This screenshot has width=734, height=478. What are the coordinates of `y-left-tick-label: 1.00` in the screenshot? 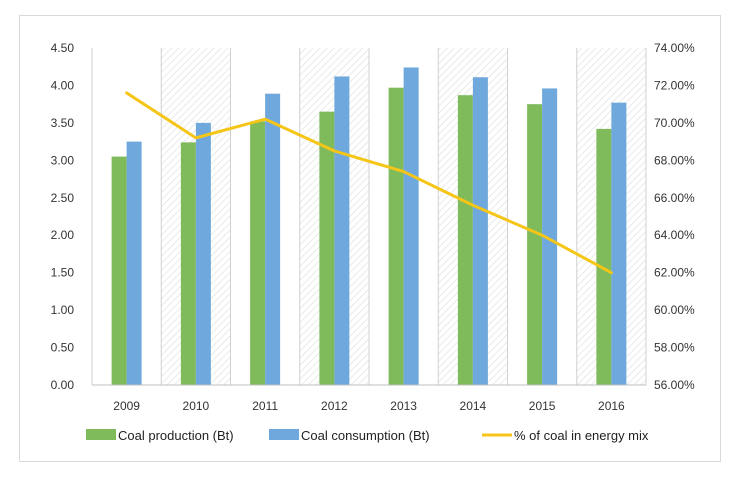 It's located at (63, 310).